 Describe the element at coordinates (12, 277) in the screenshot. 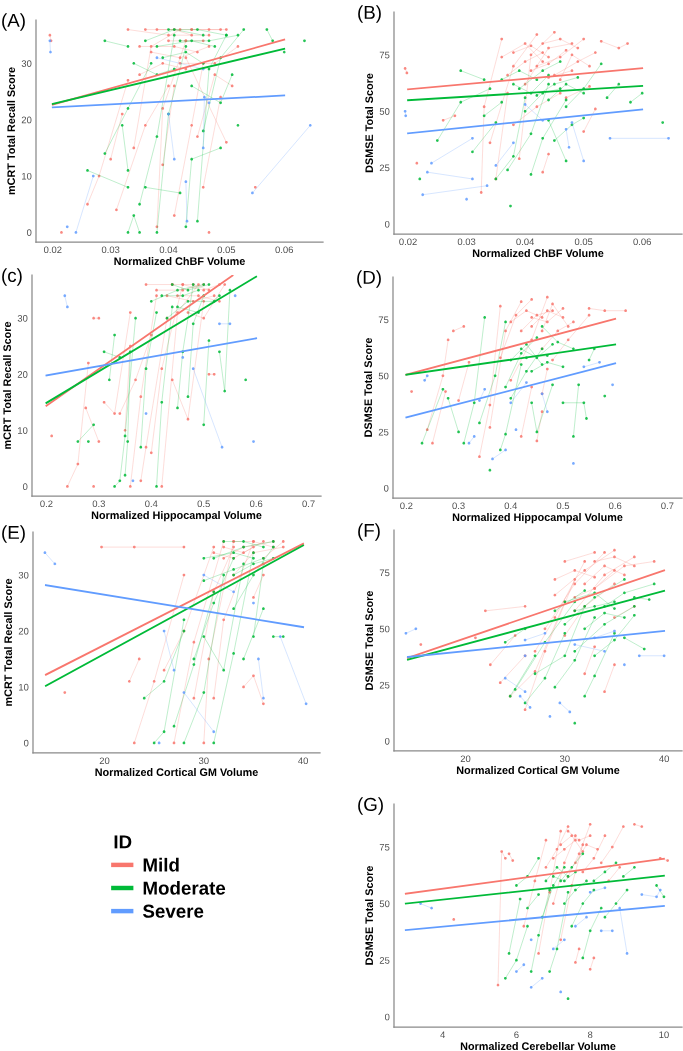

I see `chart-title: (c)` at that location.